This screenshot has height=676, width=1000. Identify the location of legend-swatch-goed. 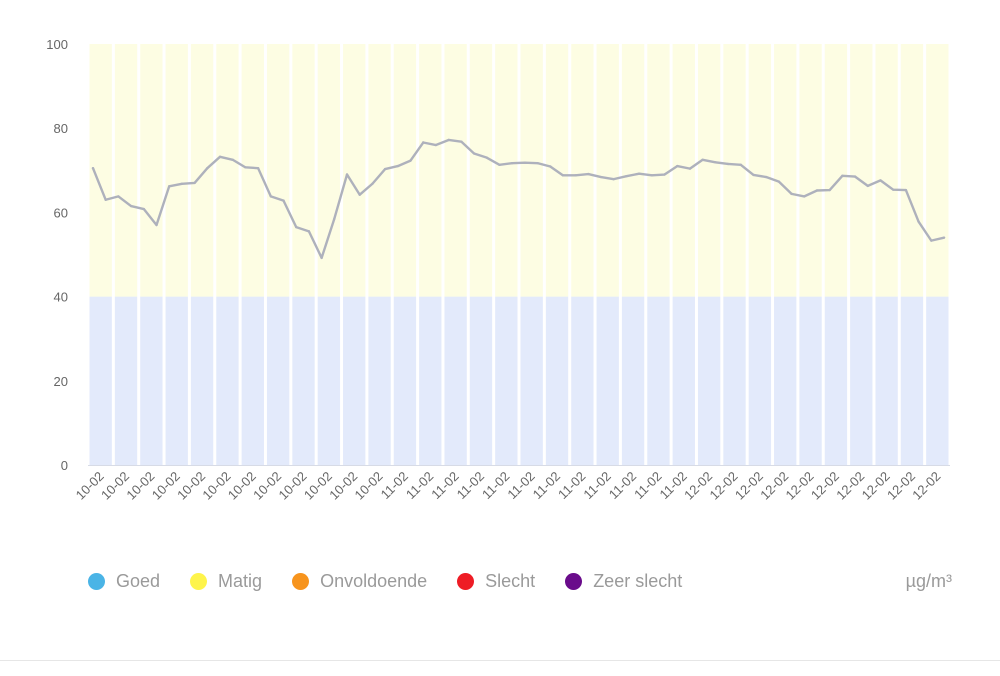
(96, 581).